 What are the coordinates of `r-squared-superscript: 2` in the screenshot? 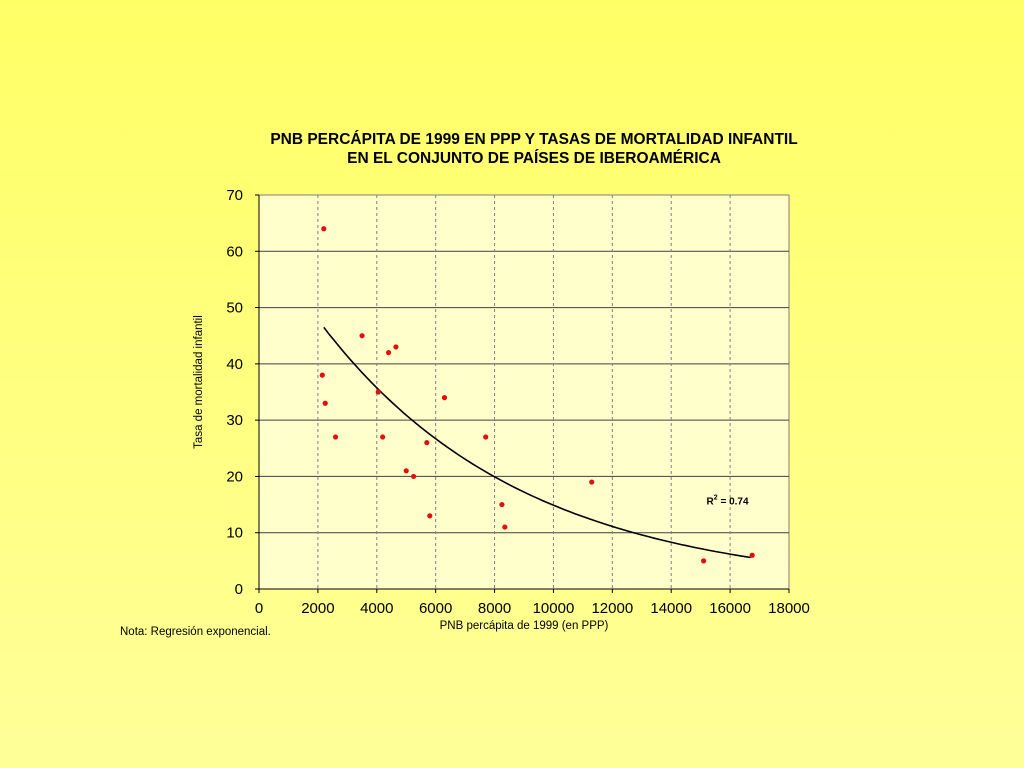 It's located at (716, 498).